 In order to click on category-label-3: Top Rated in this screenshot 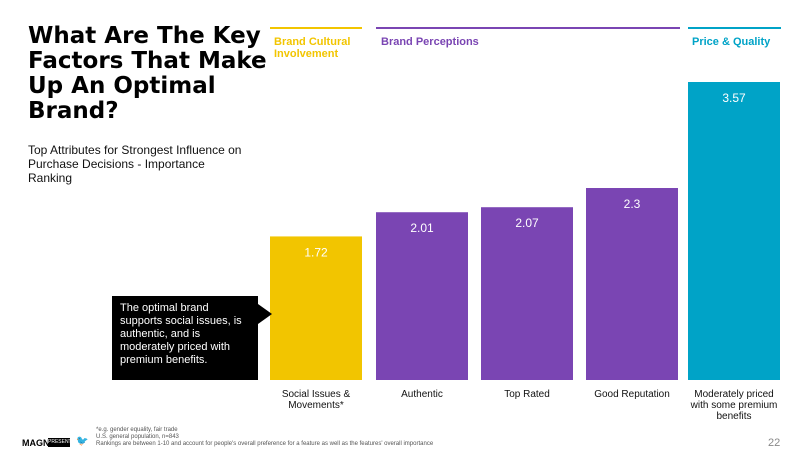, I will do `click(527, 394)`.